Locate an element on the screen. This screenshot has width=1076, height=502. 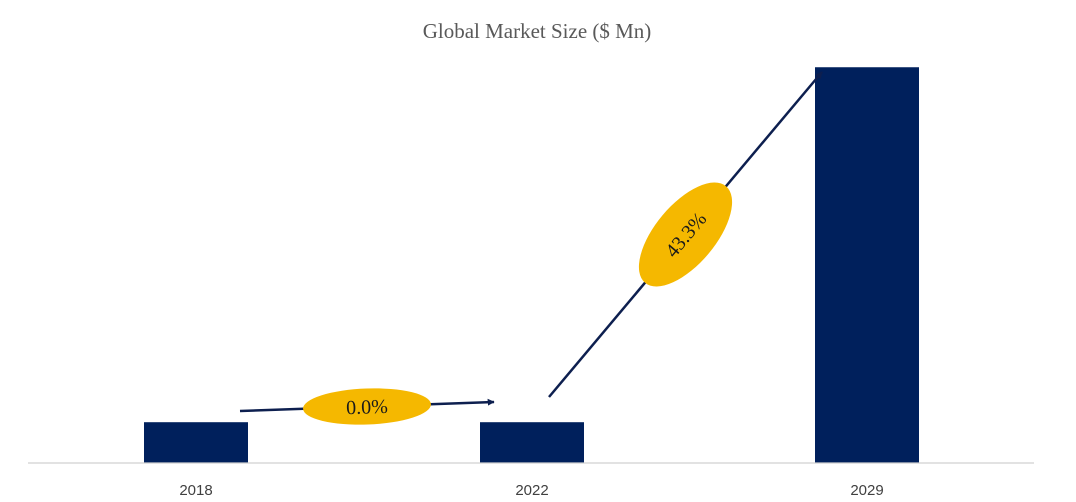
cagr-badge-2018-2022 is located at coordinates (367, 406).